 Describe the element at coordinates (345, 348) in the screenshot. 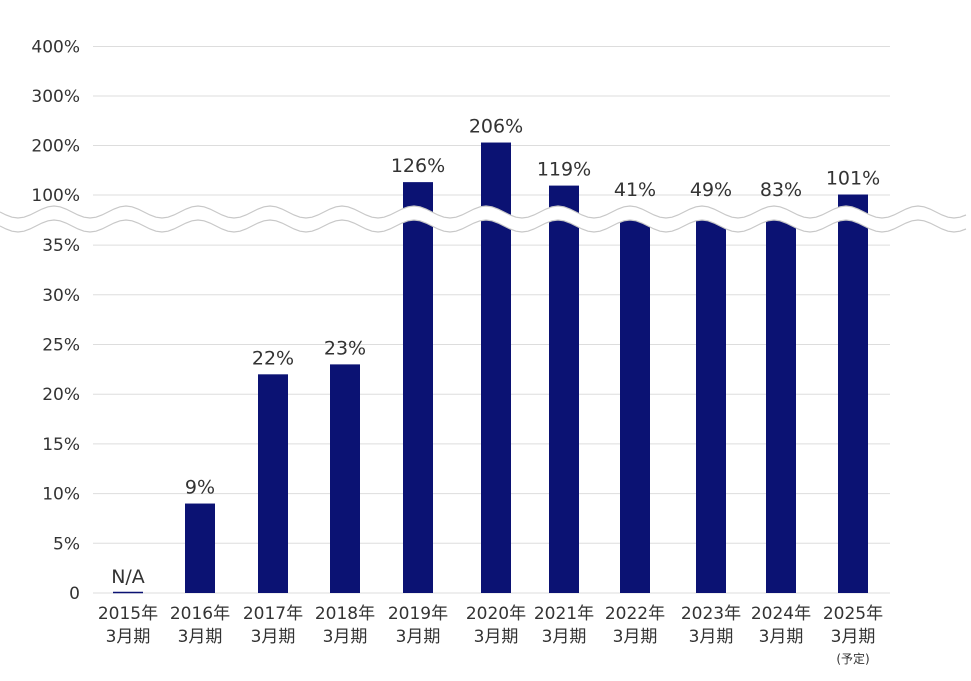

I see `data-label: 23%` at that location.